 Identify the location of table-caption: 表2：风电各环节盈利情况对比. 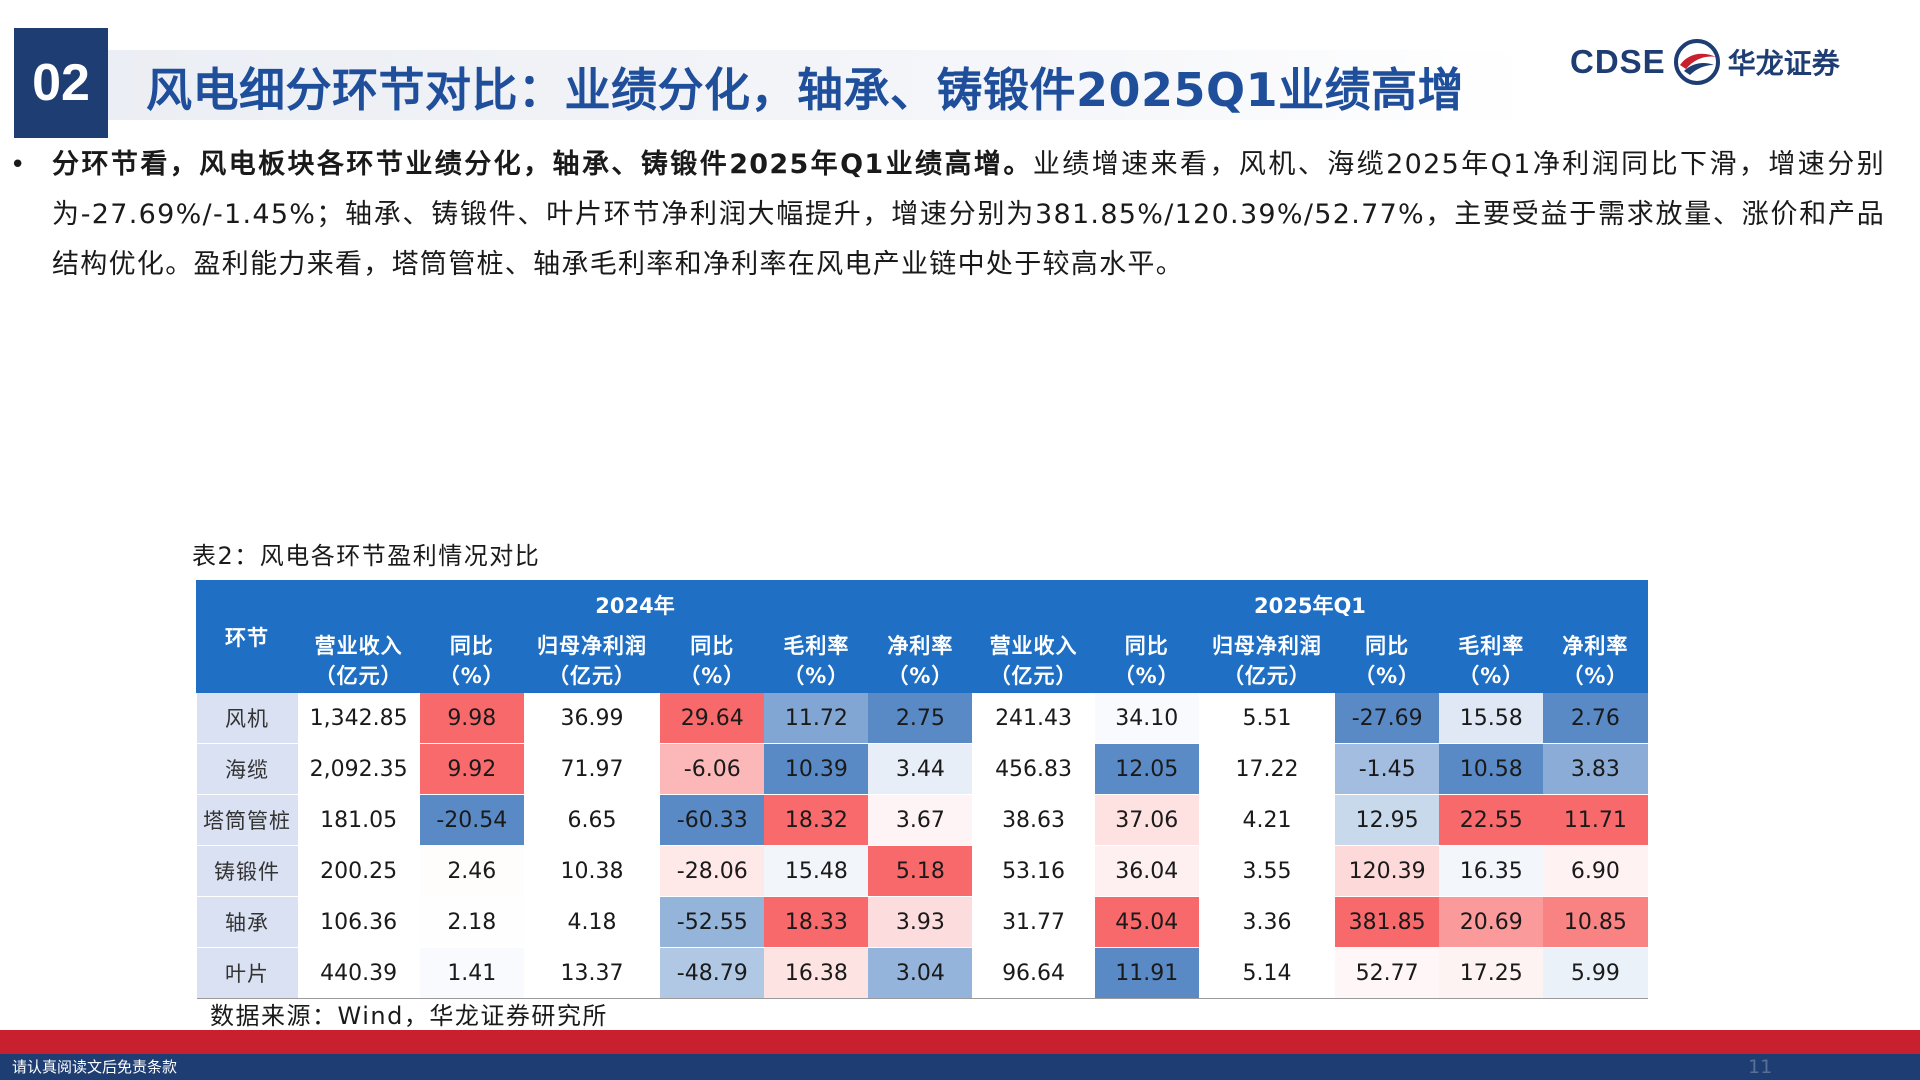
(366, 556).